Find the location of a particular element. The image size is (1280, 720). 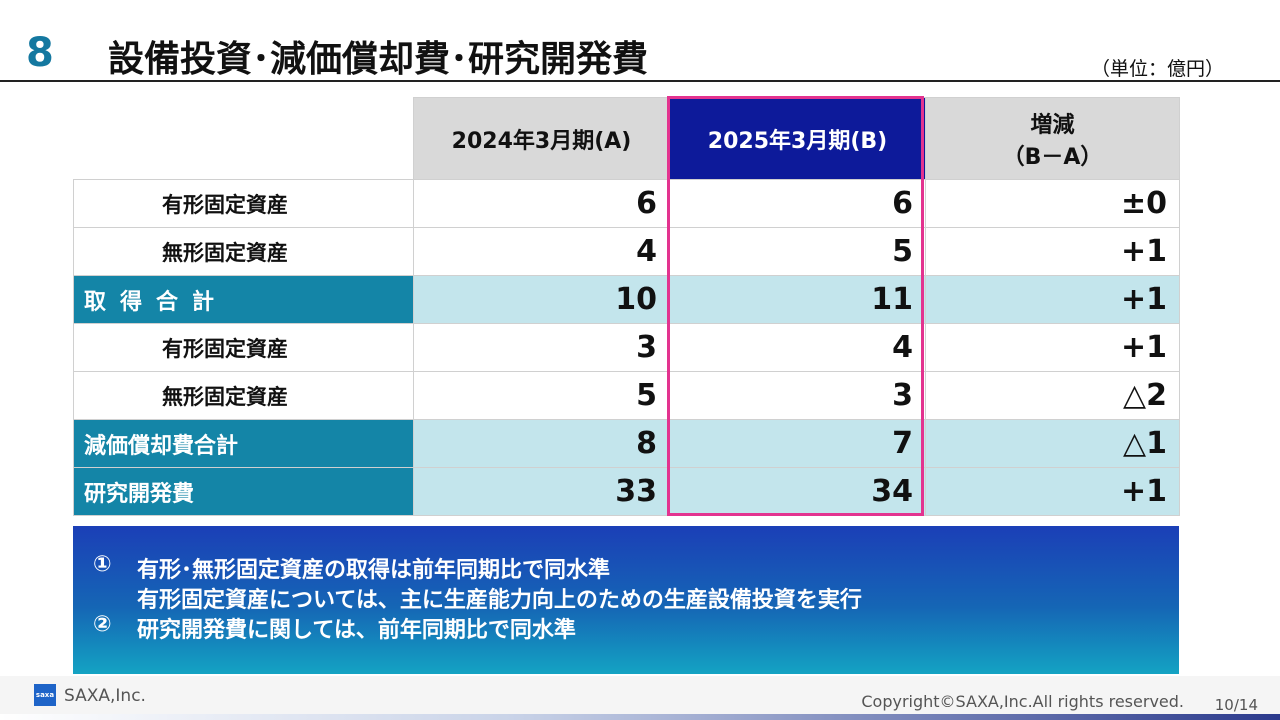

page-number: 10/14 is located at coordinates (1236, 705).